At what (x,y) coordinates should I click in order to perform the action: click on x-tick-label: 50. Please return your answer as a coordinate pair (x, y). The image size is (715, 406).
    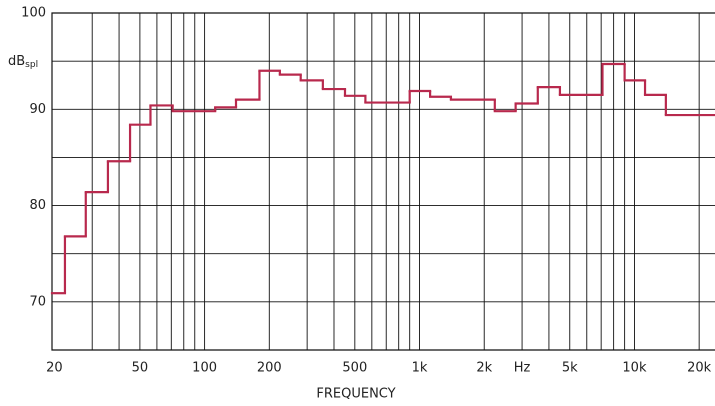
    Looking at the image, I should click on (140, 368).